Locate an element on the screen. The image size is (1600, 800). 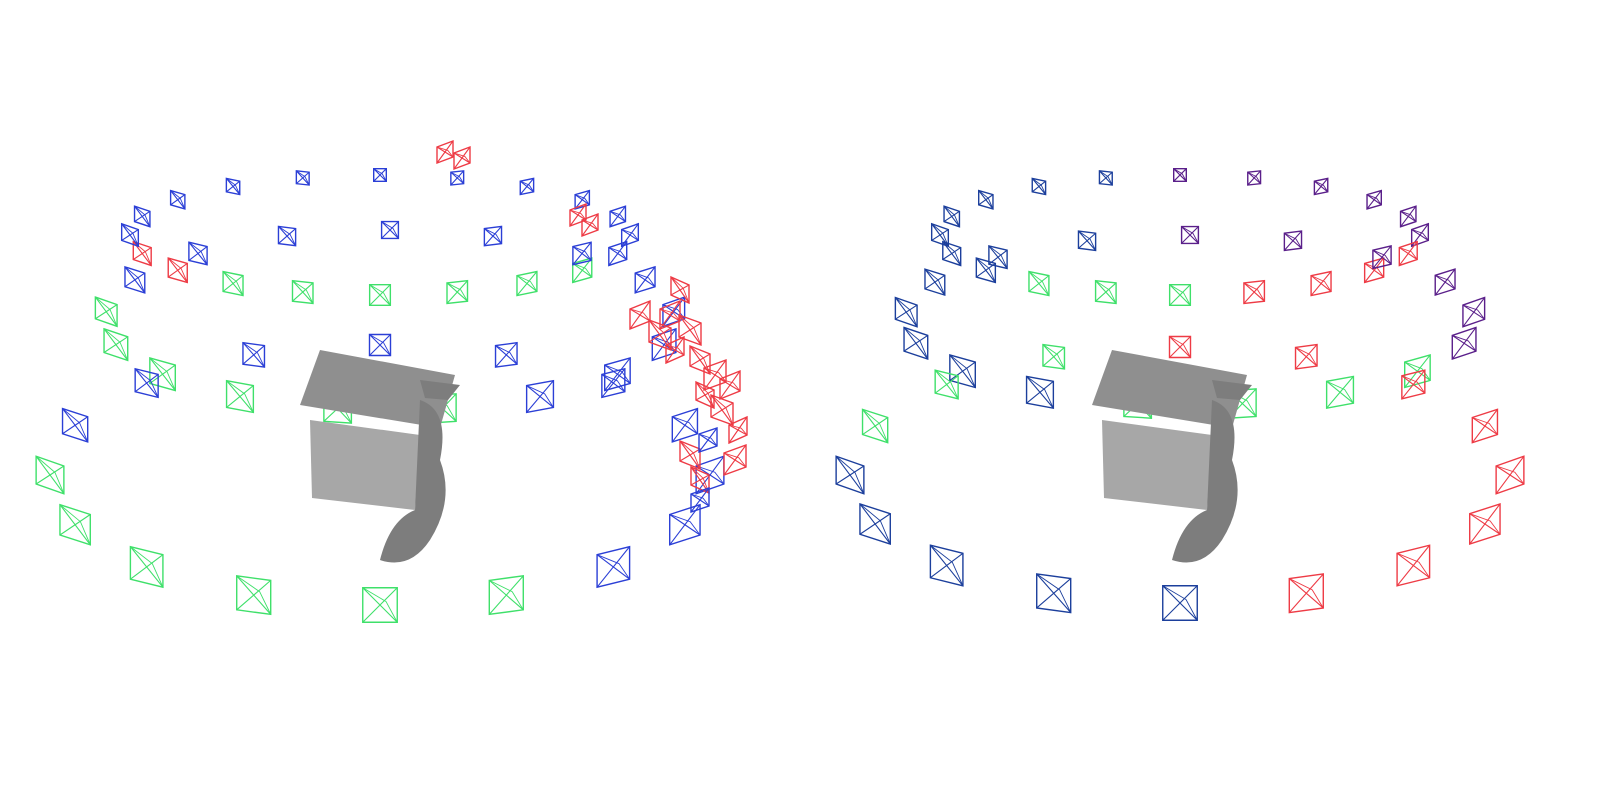
right-front-cameras is located at coordinates (1180, 561).